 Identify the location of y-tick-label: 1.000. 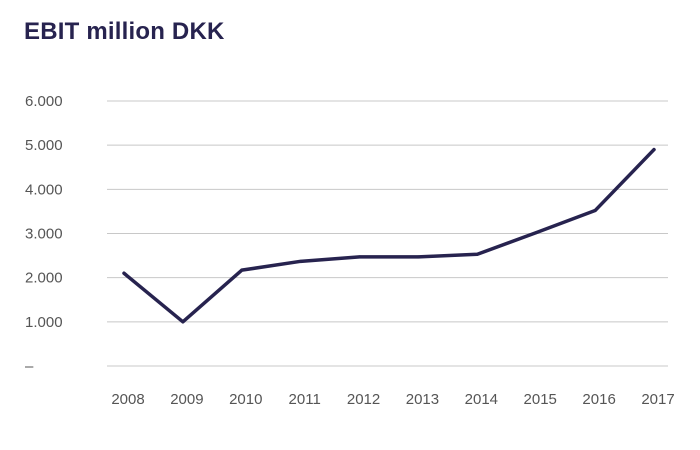
(44, 322).